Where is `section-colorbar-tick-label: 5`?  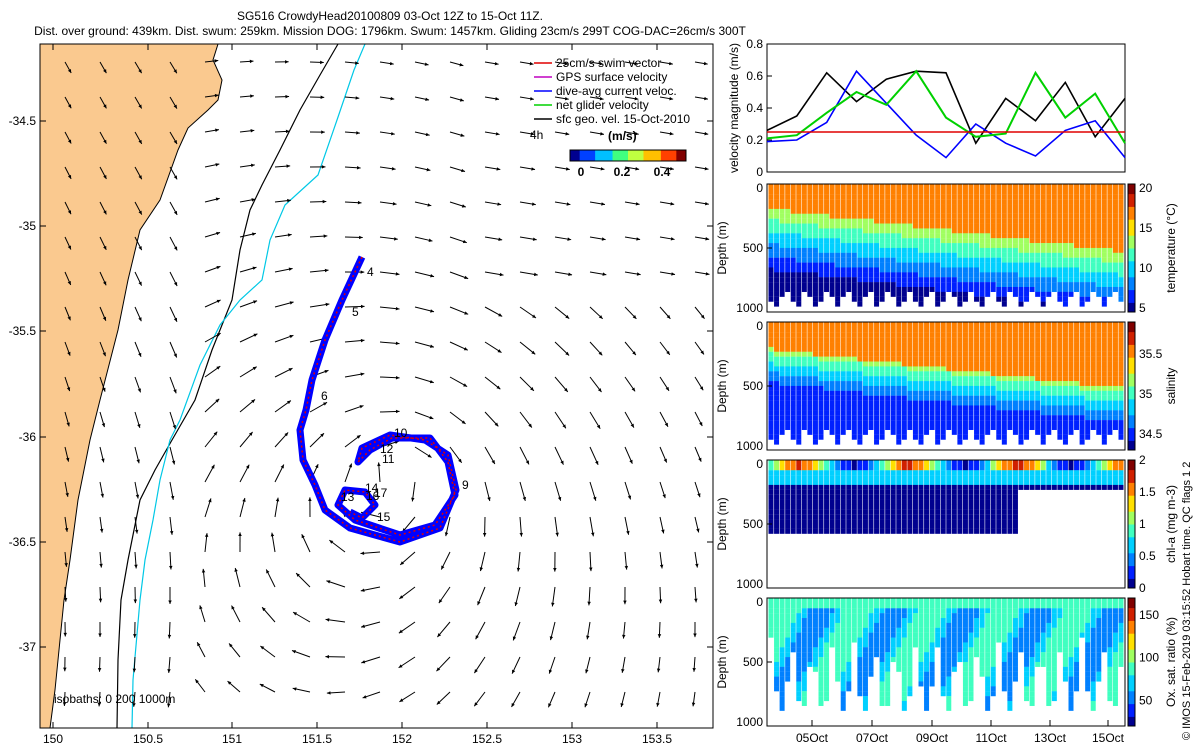
section-colorbar-tick-label: 5 is located at coordinates (1142, 308).